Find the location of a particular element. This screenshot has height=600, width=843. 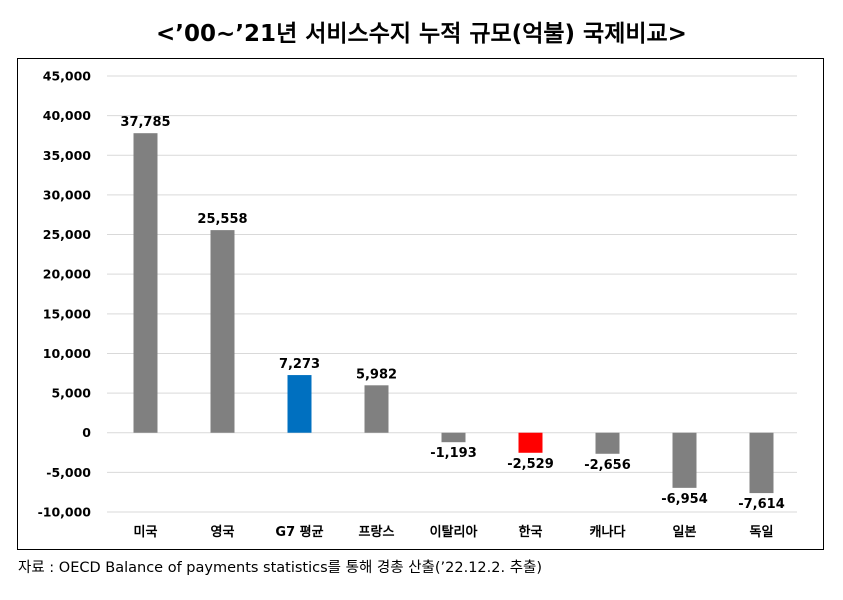

data-label: -2,529 is located at coordinates (530, 464).